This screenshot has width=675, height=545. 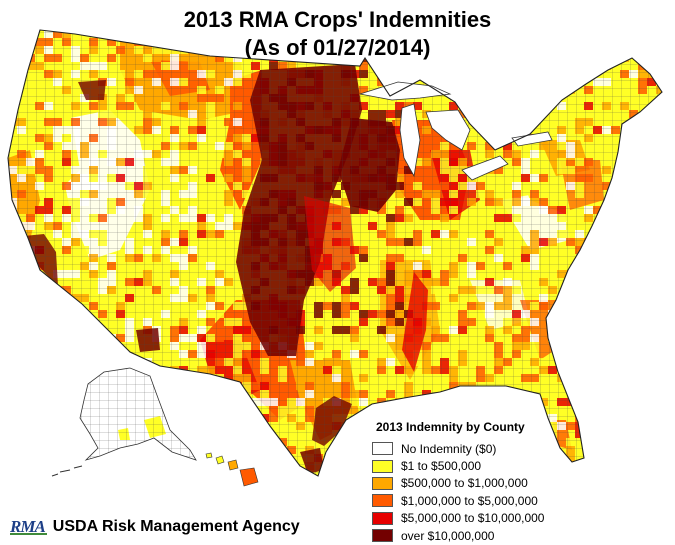 What do you see at coordinates (28, 526) in the screenshot?
I see `rma-logo: RMA` at bounding box center [28, 526].